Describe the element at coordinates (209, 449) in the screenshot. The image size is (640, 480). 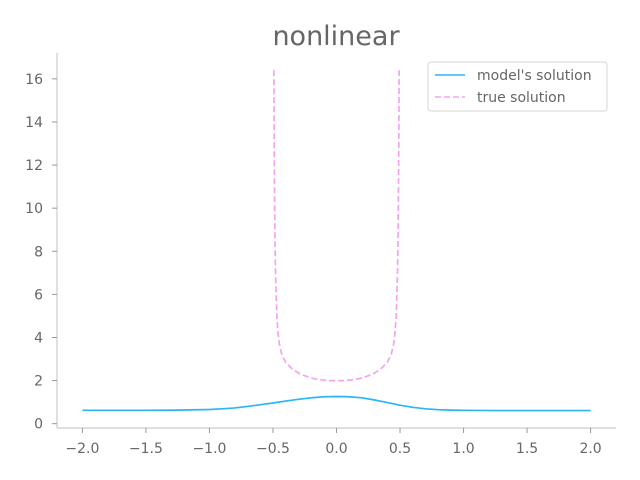
I see `x-tick-label: −1.0` at that location.